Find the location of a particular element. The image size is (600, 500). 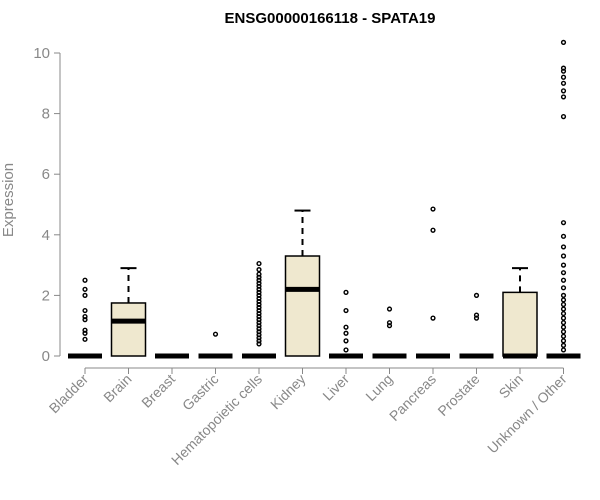

x-tick-label: Kidney is located at coordinates (288, 392).